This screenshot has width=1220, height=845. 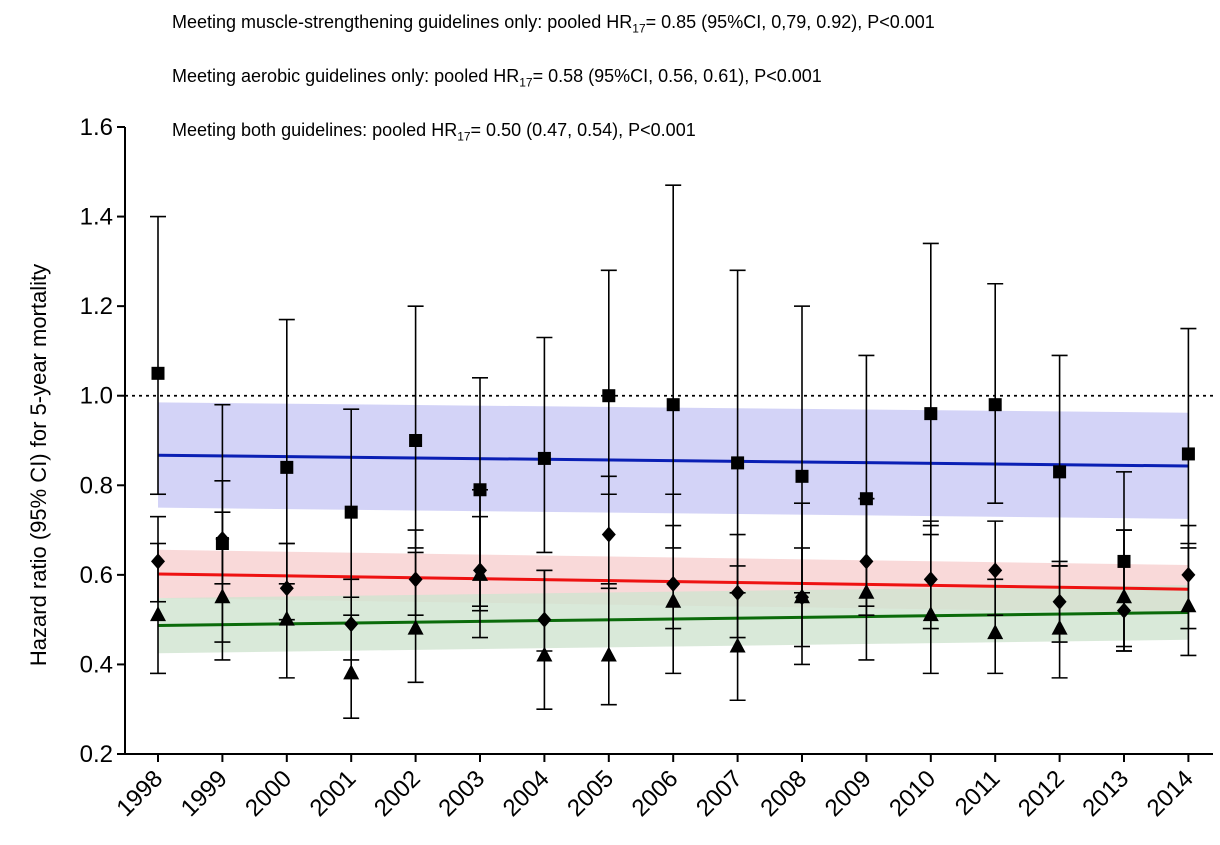 I want to click on x-tick-label: 2008, so click(x=783, y=793).